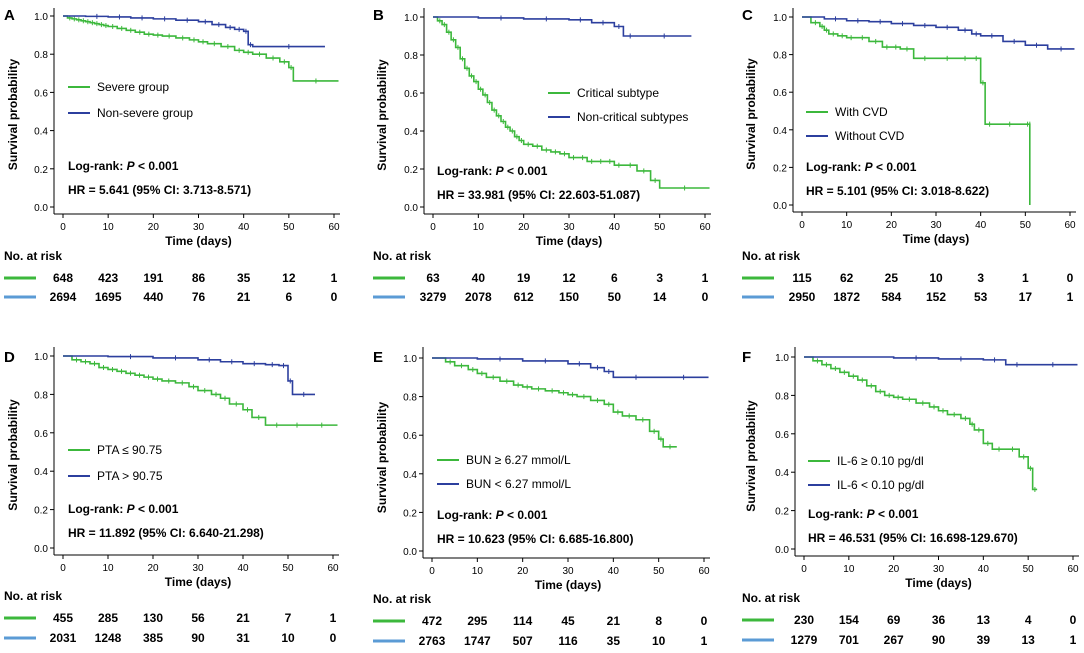 The width and height of the screenshot is (1084, 653). I want to click on hr-annotation: HR = 5.641 (95% CI: 3.713-8.571), so click(159, 190).